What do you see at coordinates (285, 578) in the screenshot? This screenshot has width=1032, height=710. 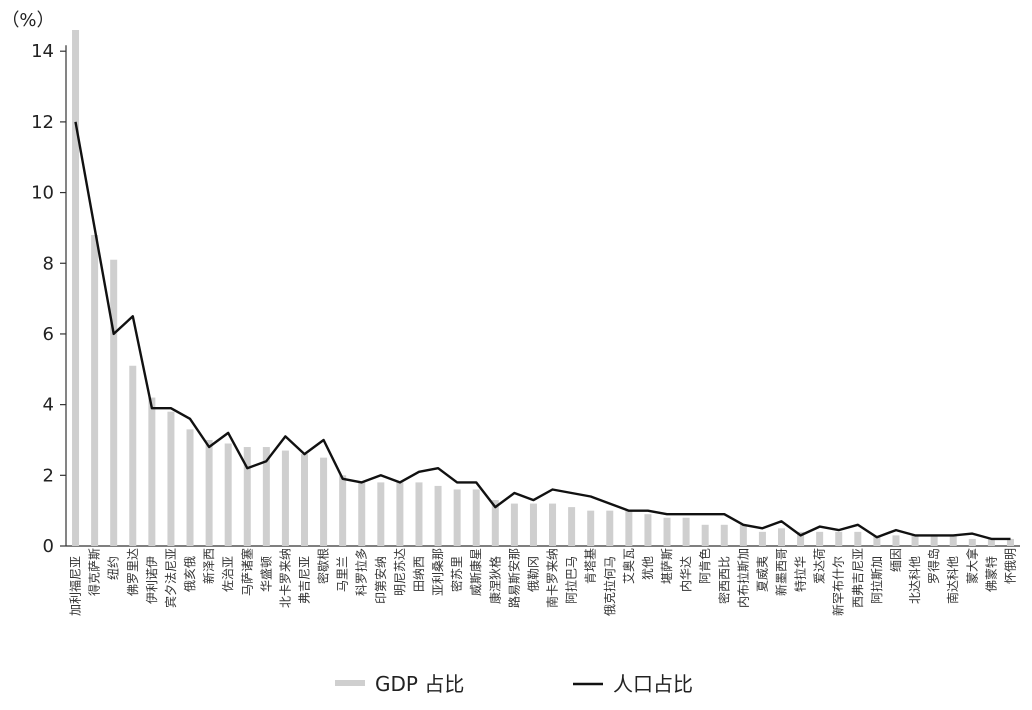 I see `x-category-label: 北卡罗来纳` at bounding box center [285, 578].